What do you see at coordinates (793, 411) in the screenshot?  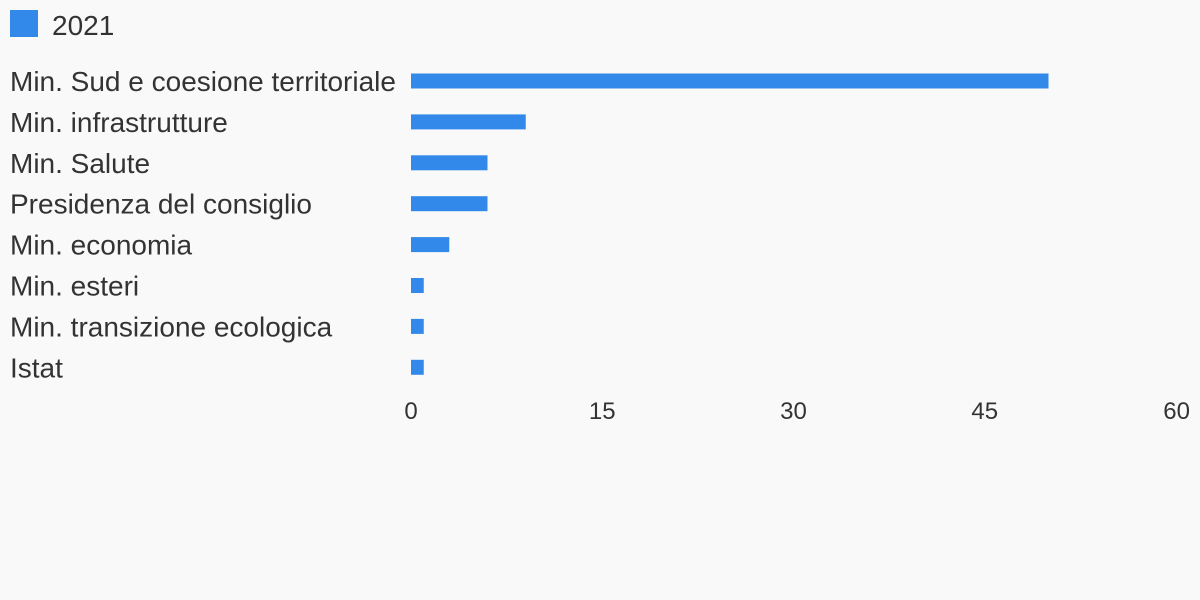 I see `x-tick-label: 30` at bounding box center [793, 411].